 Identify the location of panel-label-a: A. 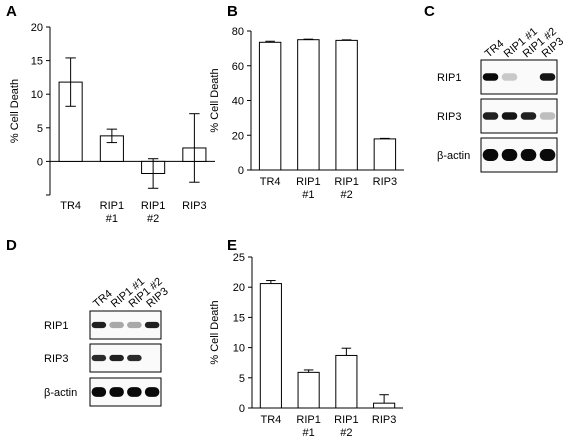
(11, 11).